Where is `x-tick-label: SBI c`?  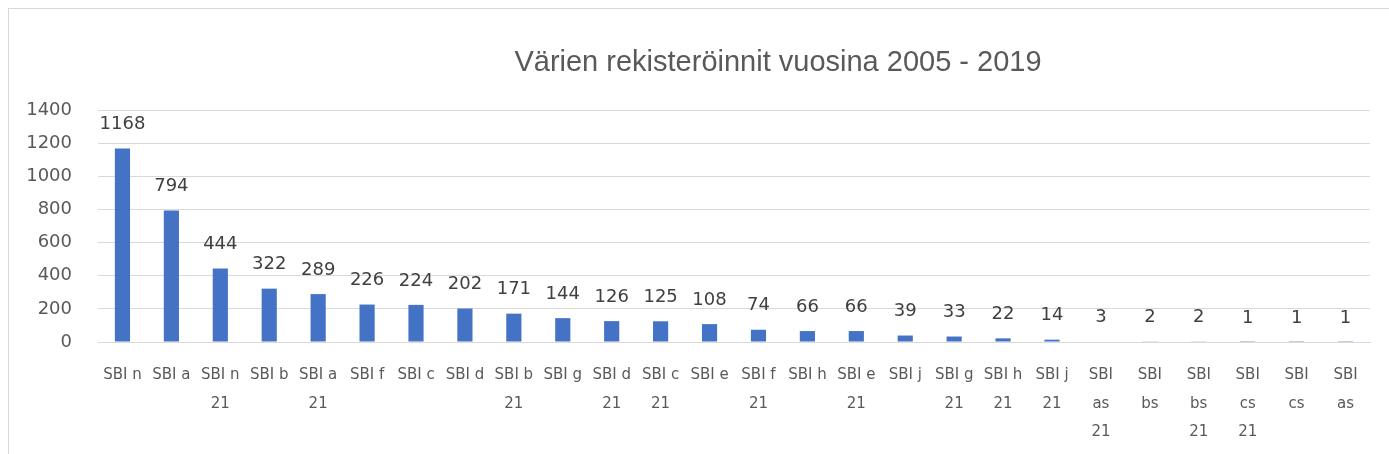 x-tick-label: SBI c is located at coordinates (416, 374).